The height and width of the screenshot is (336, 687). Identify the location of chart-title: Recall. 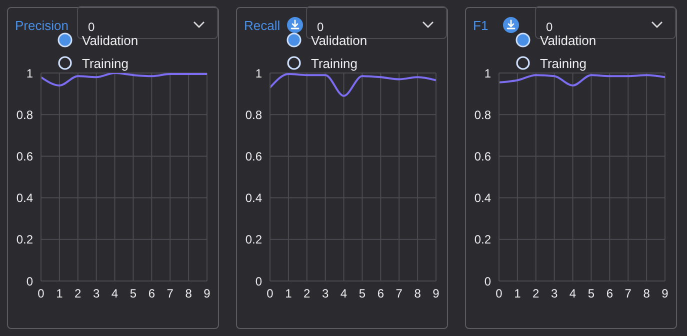
(262, 25).